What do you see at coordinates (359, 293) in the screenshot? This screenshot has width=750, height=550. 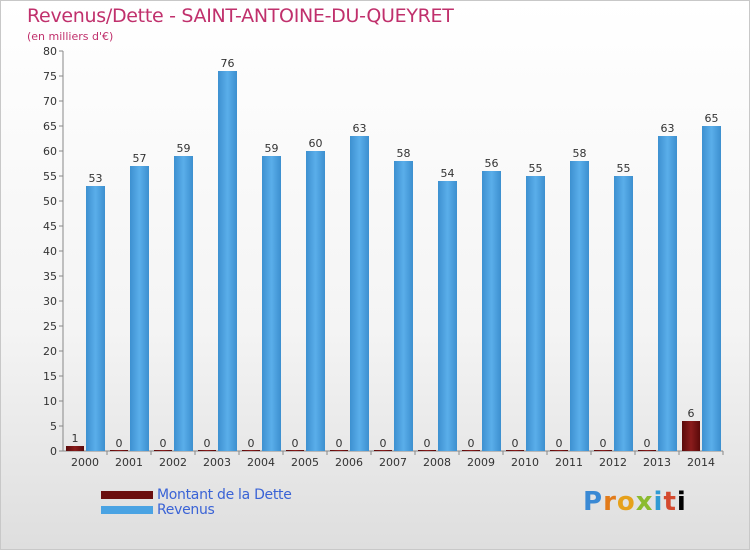 I see `bar-revenus-2006` at bounding box center [359, 293].